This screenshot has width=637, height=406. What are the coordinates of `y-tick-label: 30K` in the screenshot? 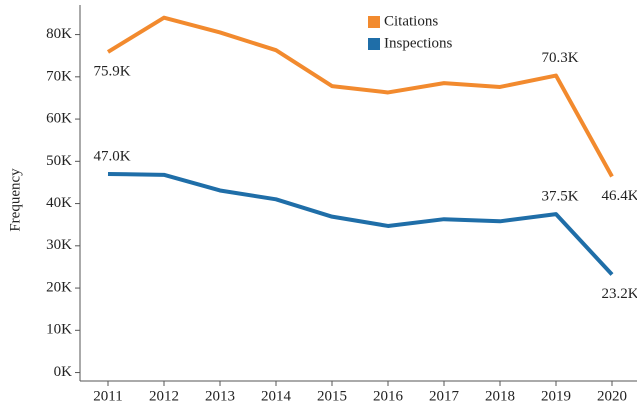 It's located at (59, 245).